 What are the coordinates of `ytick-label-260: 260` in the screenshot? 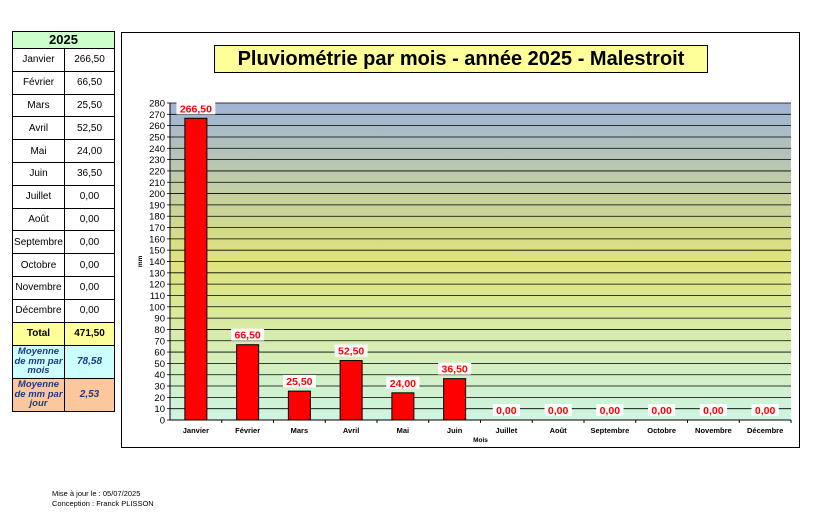 It's located at (157, 126).